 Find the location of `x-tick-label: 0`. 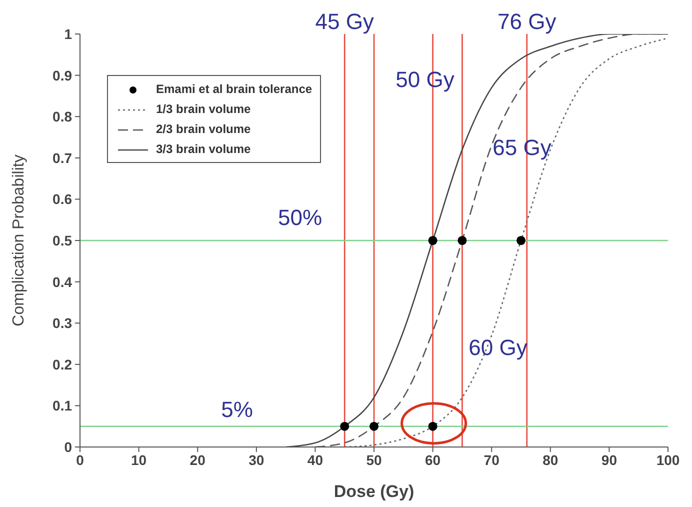

x-tick-label: 0 is located at coordinates (80, 460).